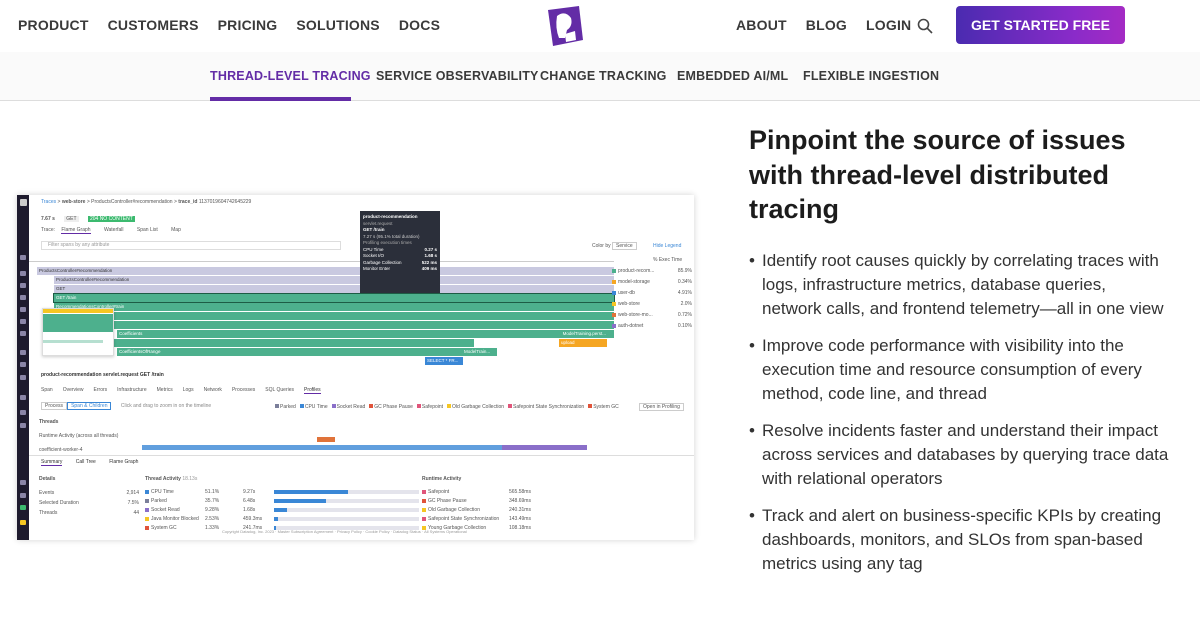 The height and width of the screenshot is (617, 1200). What do you see at coordinates (73, 202) in the screenshot?
I see `breadcrumb-service: web-store` at bounding box center [73, 202].